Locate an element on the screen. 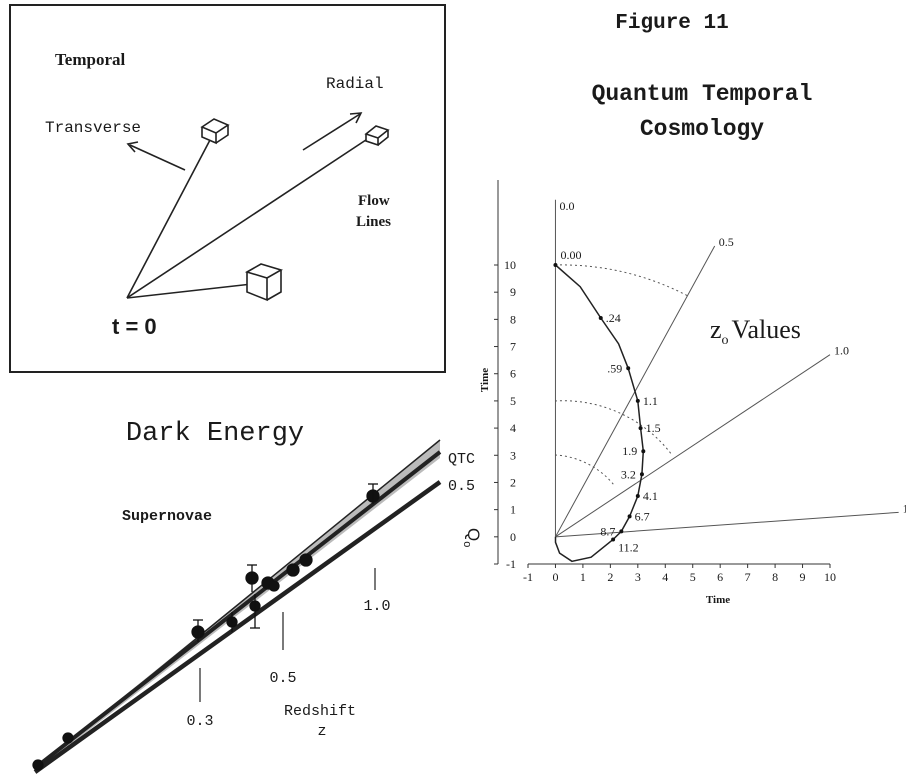  cubes is located at coordinates (295, 210).